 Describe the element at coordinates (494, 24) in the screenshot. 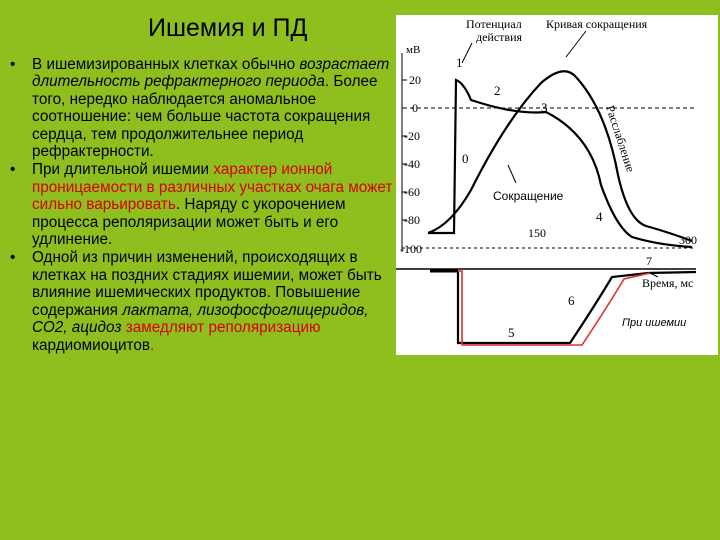

I see `potential-label: Потенциал` at that location.